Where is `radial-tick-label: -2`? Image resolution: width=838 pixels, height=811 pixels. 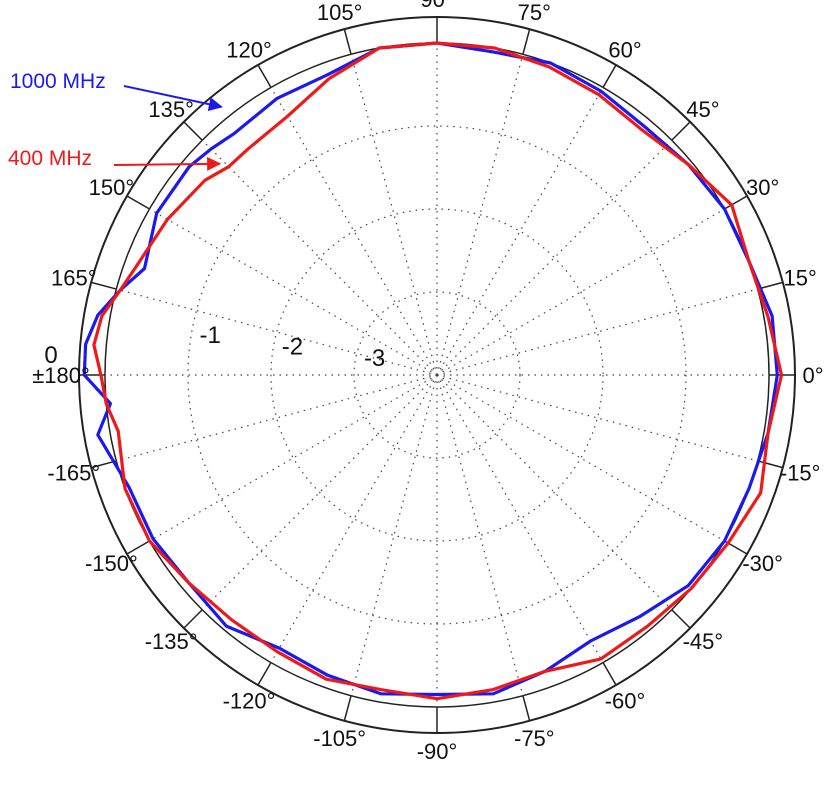 radial-tick-label: -2 is located at coordinates (292, 347).